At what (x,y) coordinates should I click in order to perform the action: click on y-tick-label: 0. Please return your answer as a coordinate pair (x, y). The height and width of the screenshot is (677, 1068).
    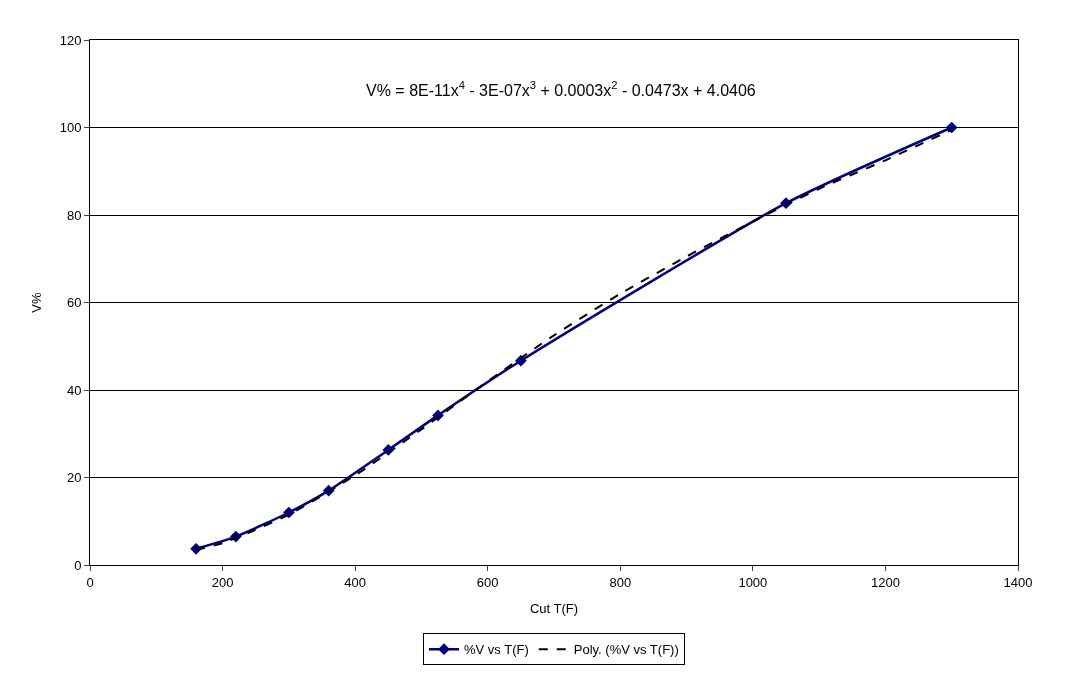
    Looking at the image, I should click on (78, 565).